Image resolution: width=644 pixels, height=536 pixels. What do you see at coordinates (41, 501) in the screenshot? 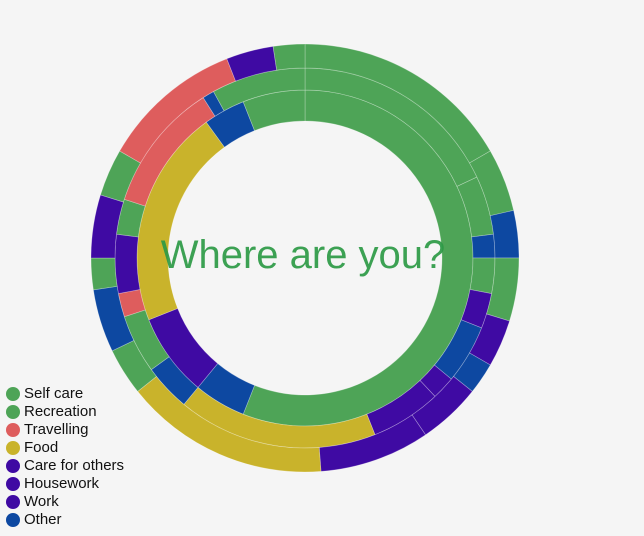
I see `legend-label: Work` at bounding box center [41, 501].